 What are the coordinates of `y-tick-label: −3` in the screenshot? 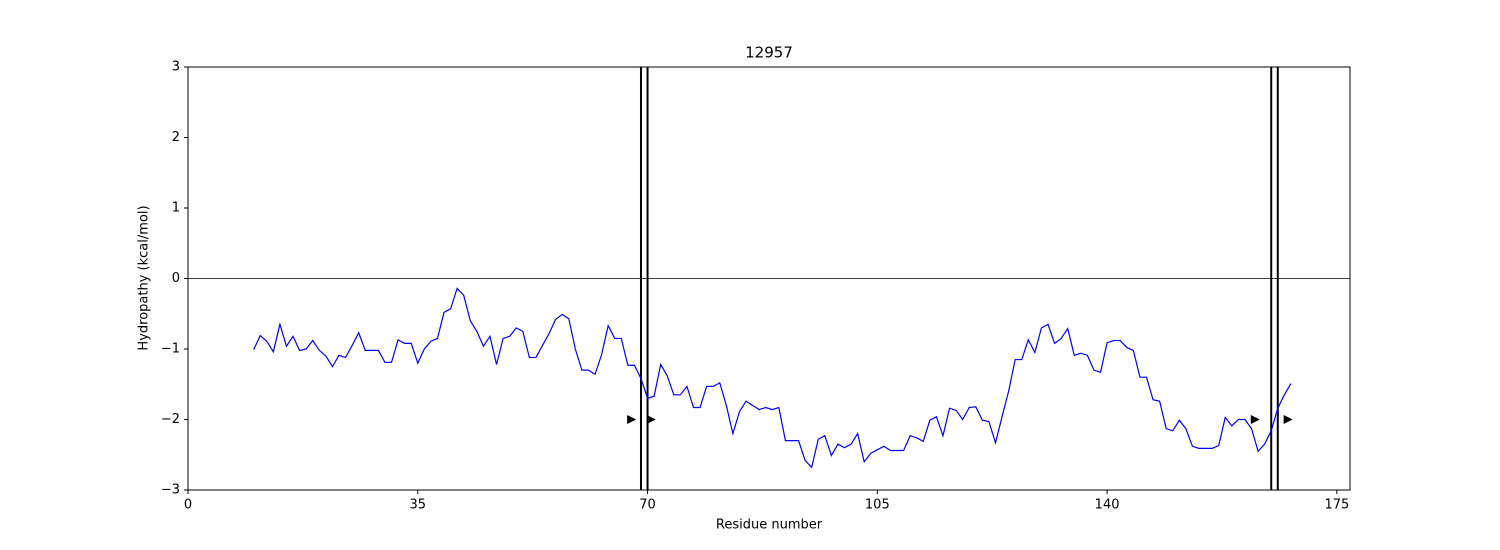 It's located at (170, 490).